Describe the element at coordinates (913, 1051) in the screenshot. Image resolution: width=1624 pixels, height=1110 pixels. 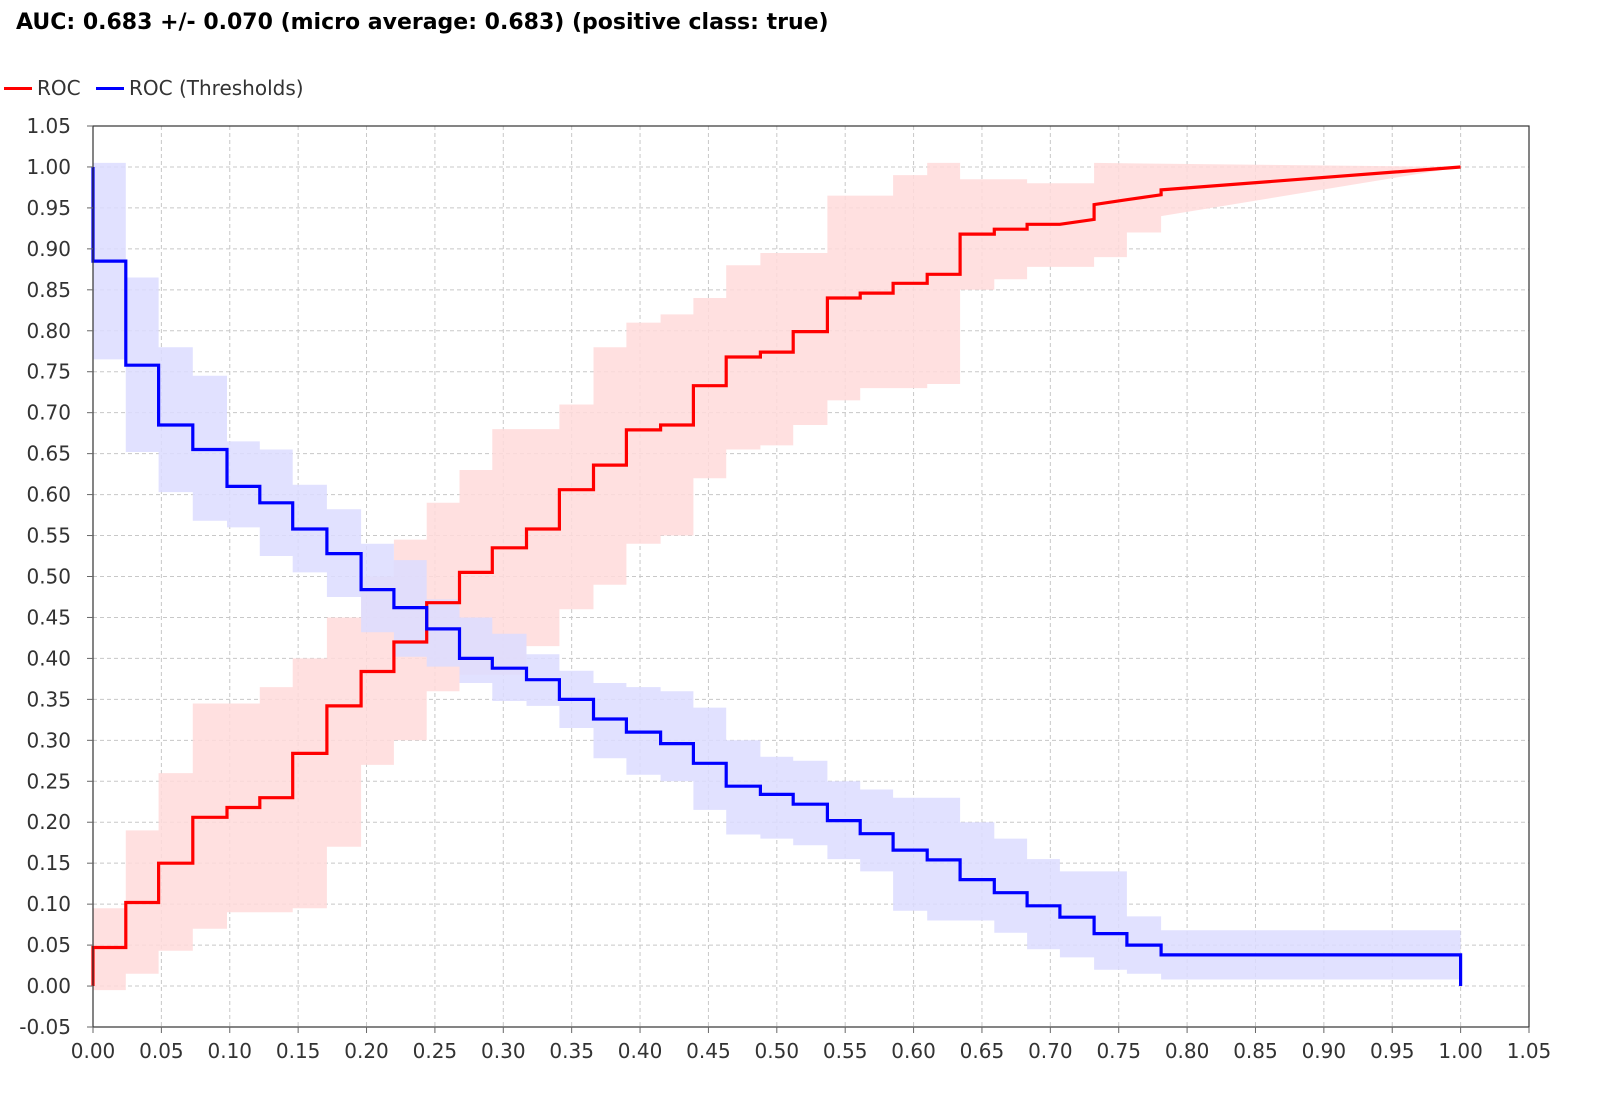
I see `x-tick-label: 0.60` at that location.